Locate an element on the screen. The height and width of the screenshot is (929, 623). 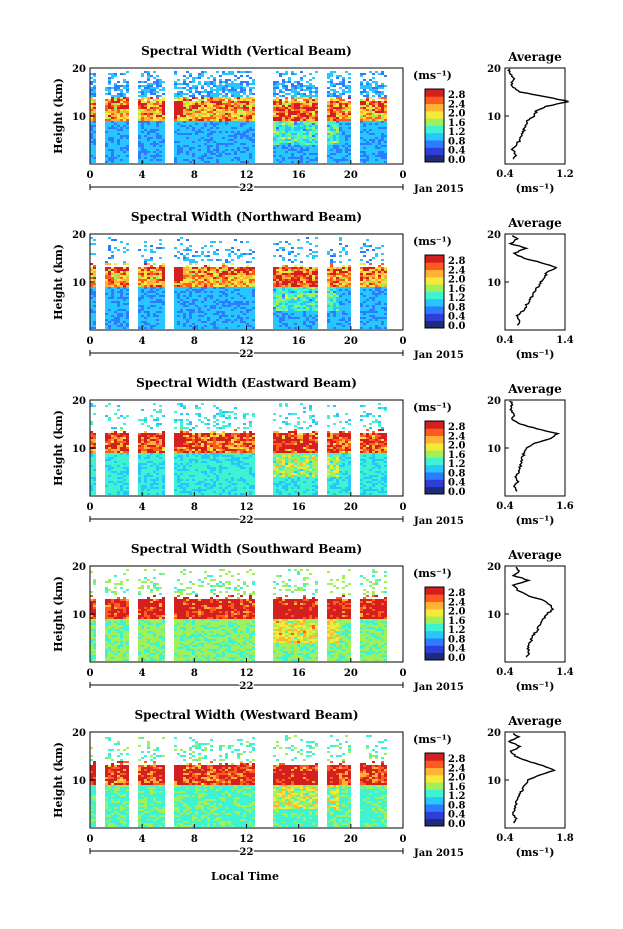
colorbar-segment is located at coordinates (434, 144).